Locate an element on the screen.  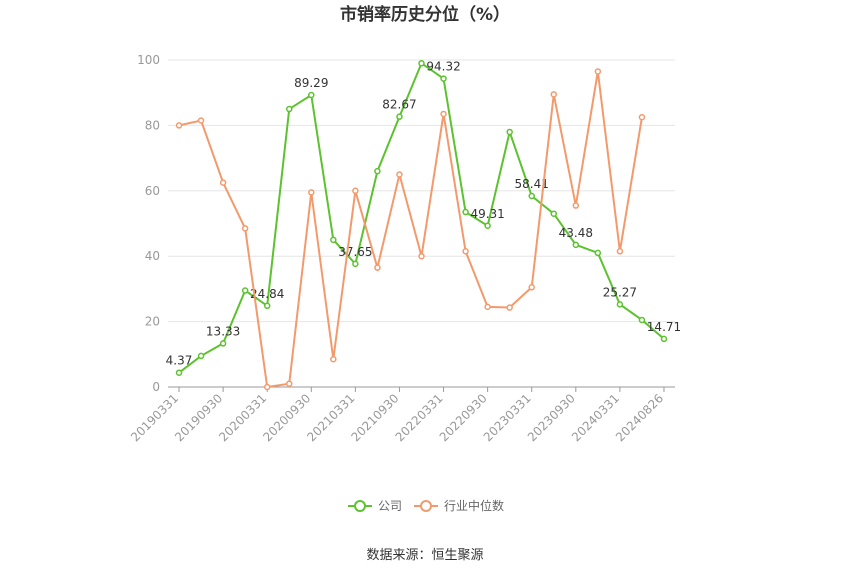
chart-title: 市销率历史分位（%） is located at coordinates (425, 14).